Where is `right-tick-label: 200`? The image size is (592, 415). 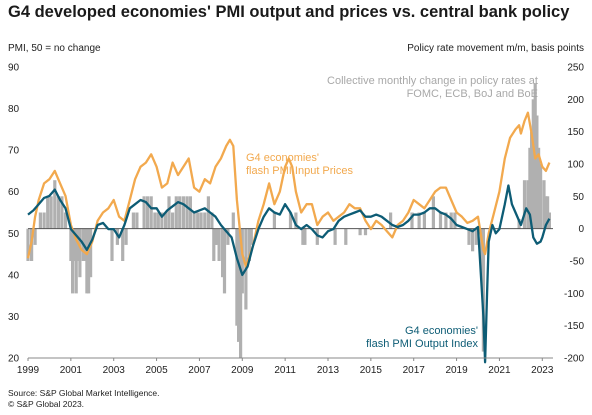
right-tick-label: 200 is located at coordinates (575, 100).